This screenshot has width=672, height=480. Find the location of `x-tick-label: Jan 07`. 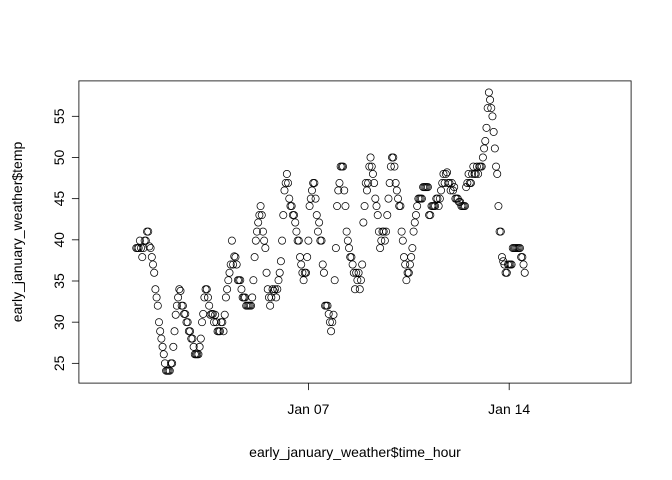

x-tick-label: Jan 07 is located at coordinates (308, 409).